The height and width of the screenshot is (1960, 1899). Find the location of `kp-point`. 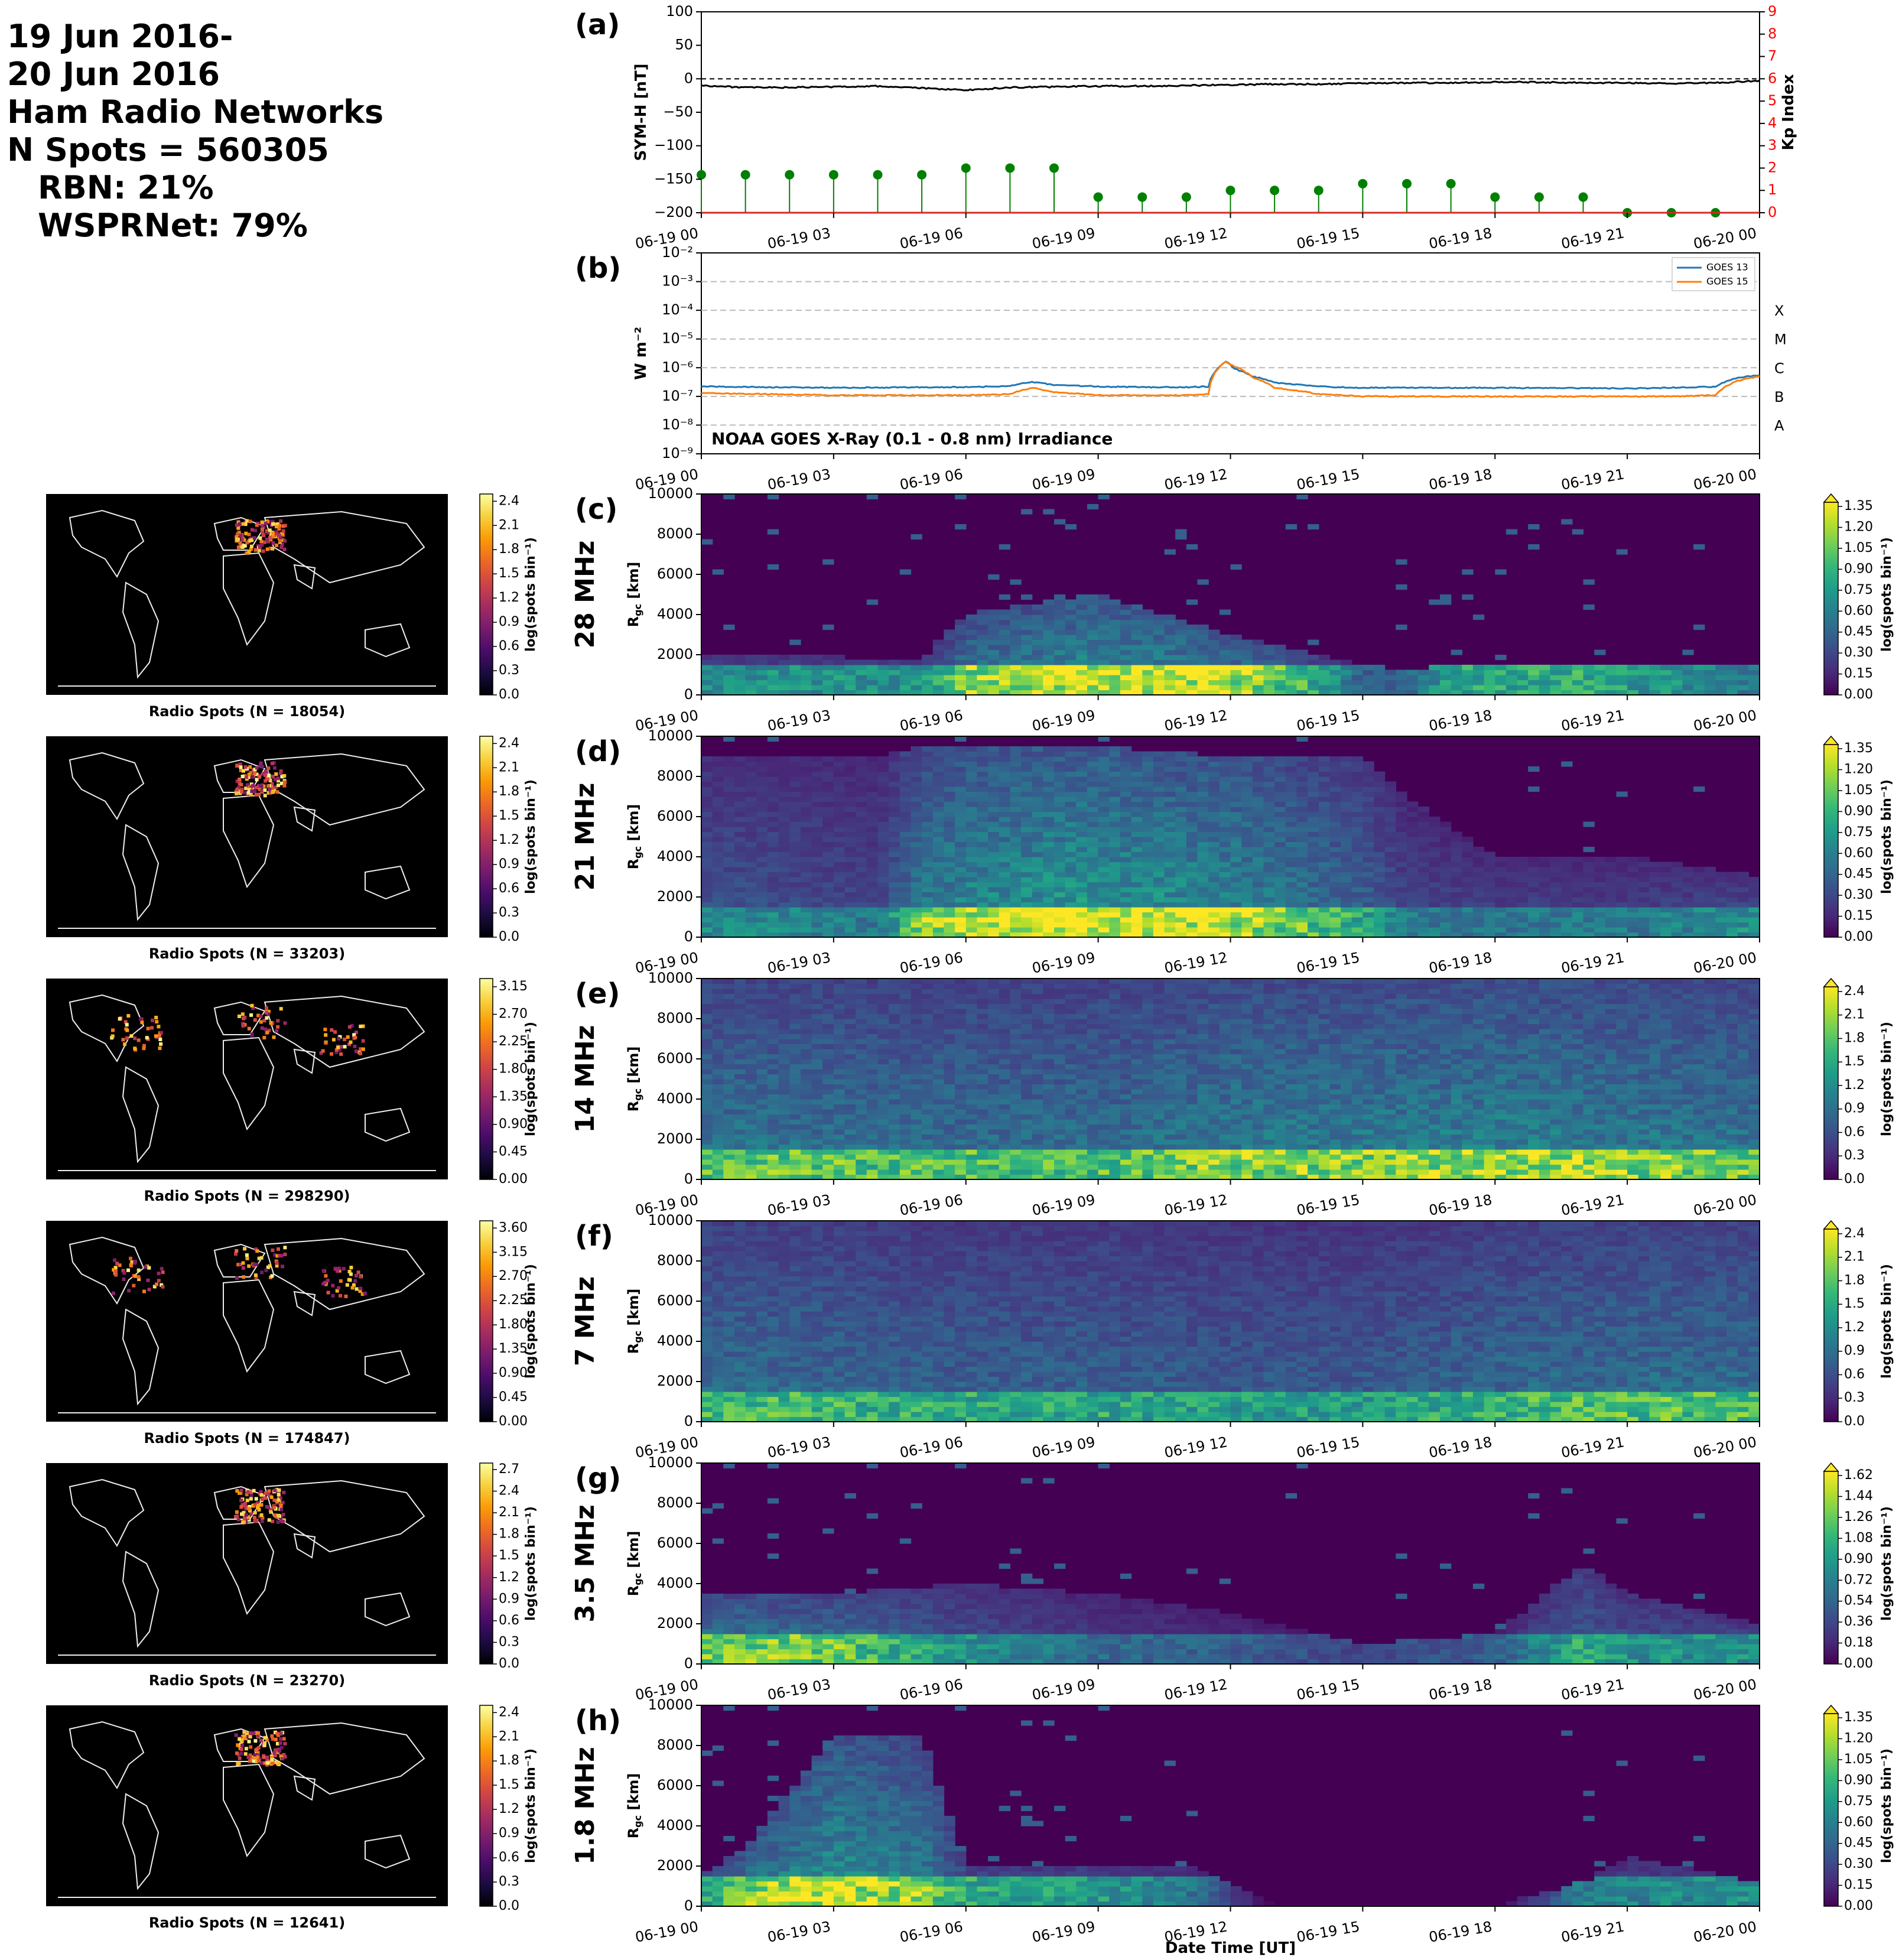

kp-point is located at coordinates (1186, 197).